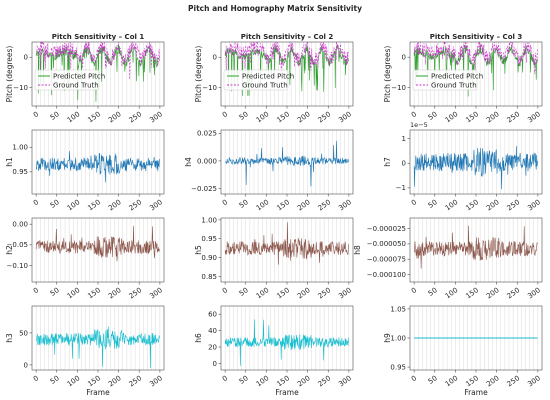 The height and width of the screenshot is (400, 550). I want to click on series-line-h1, so click(97, 166).